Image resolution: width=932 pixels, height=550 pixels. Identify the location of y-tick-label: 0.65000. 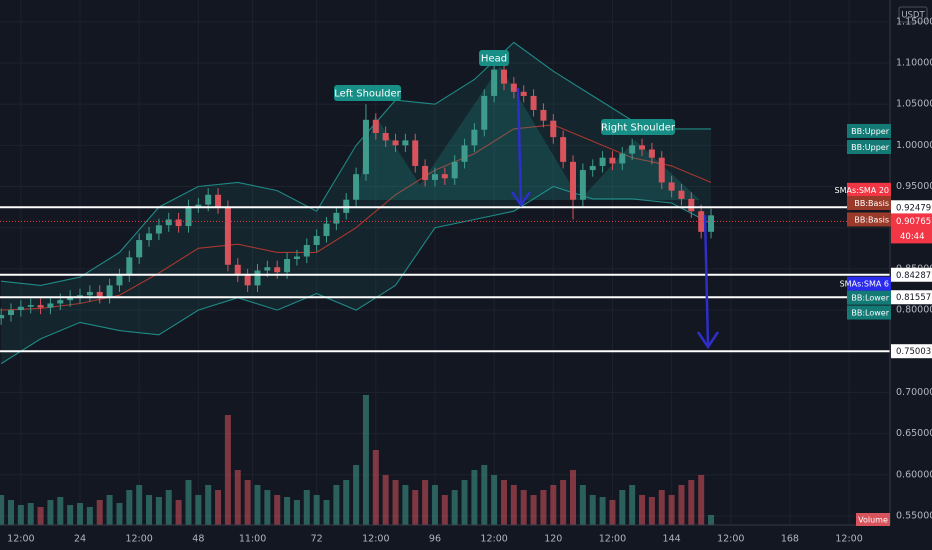
(914, 433).